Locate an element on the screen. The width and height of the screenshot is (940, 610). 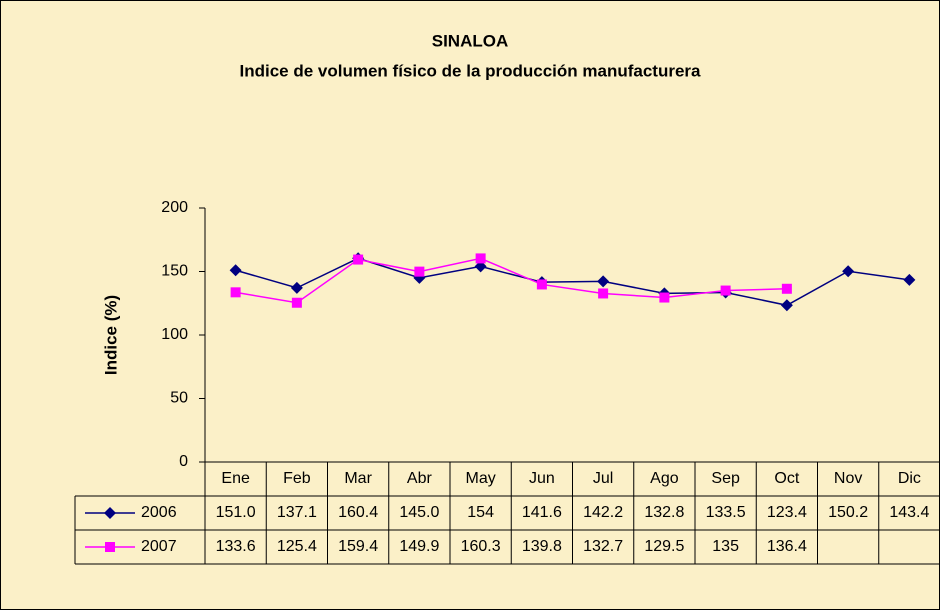
table-value: 135 is located at coordinates (725, 546).